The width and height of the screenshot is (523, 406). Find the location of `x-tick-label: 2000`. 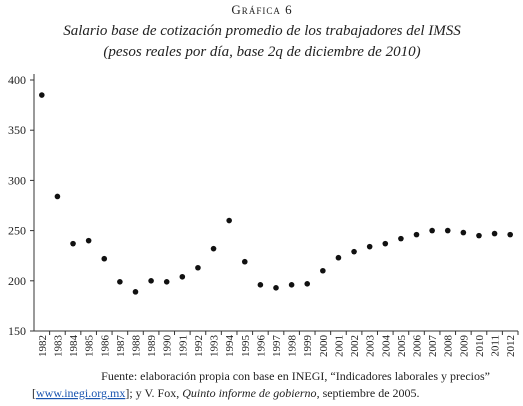

x-tick-label: 2000 is located at coordinates (324, 346).